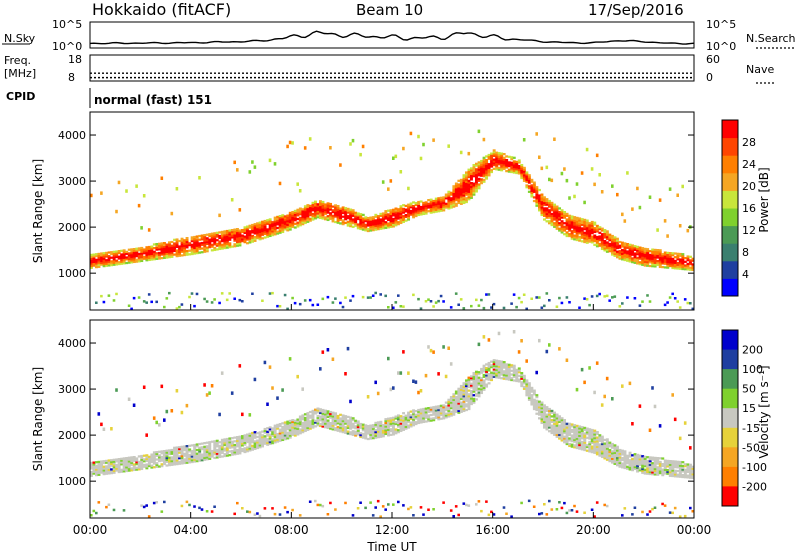 This screenshot has width=800, height=554. Describe the element at coordinates (752, 350) in the screenshot. I see `colorbar-tick-label: 200` at that location.